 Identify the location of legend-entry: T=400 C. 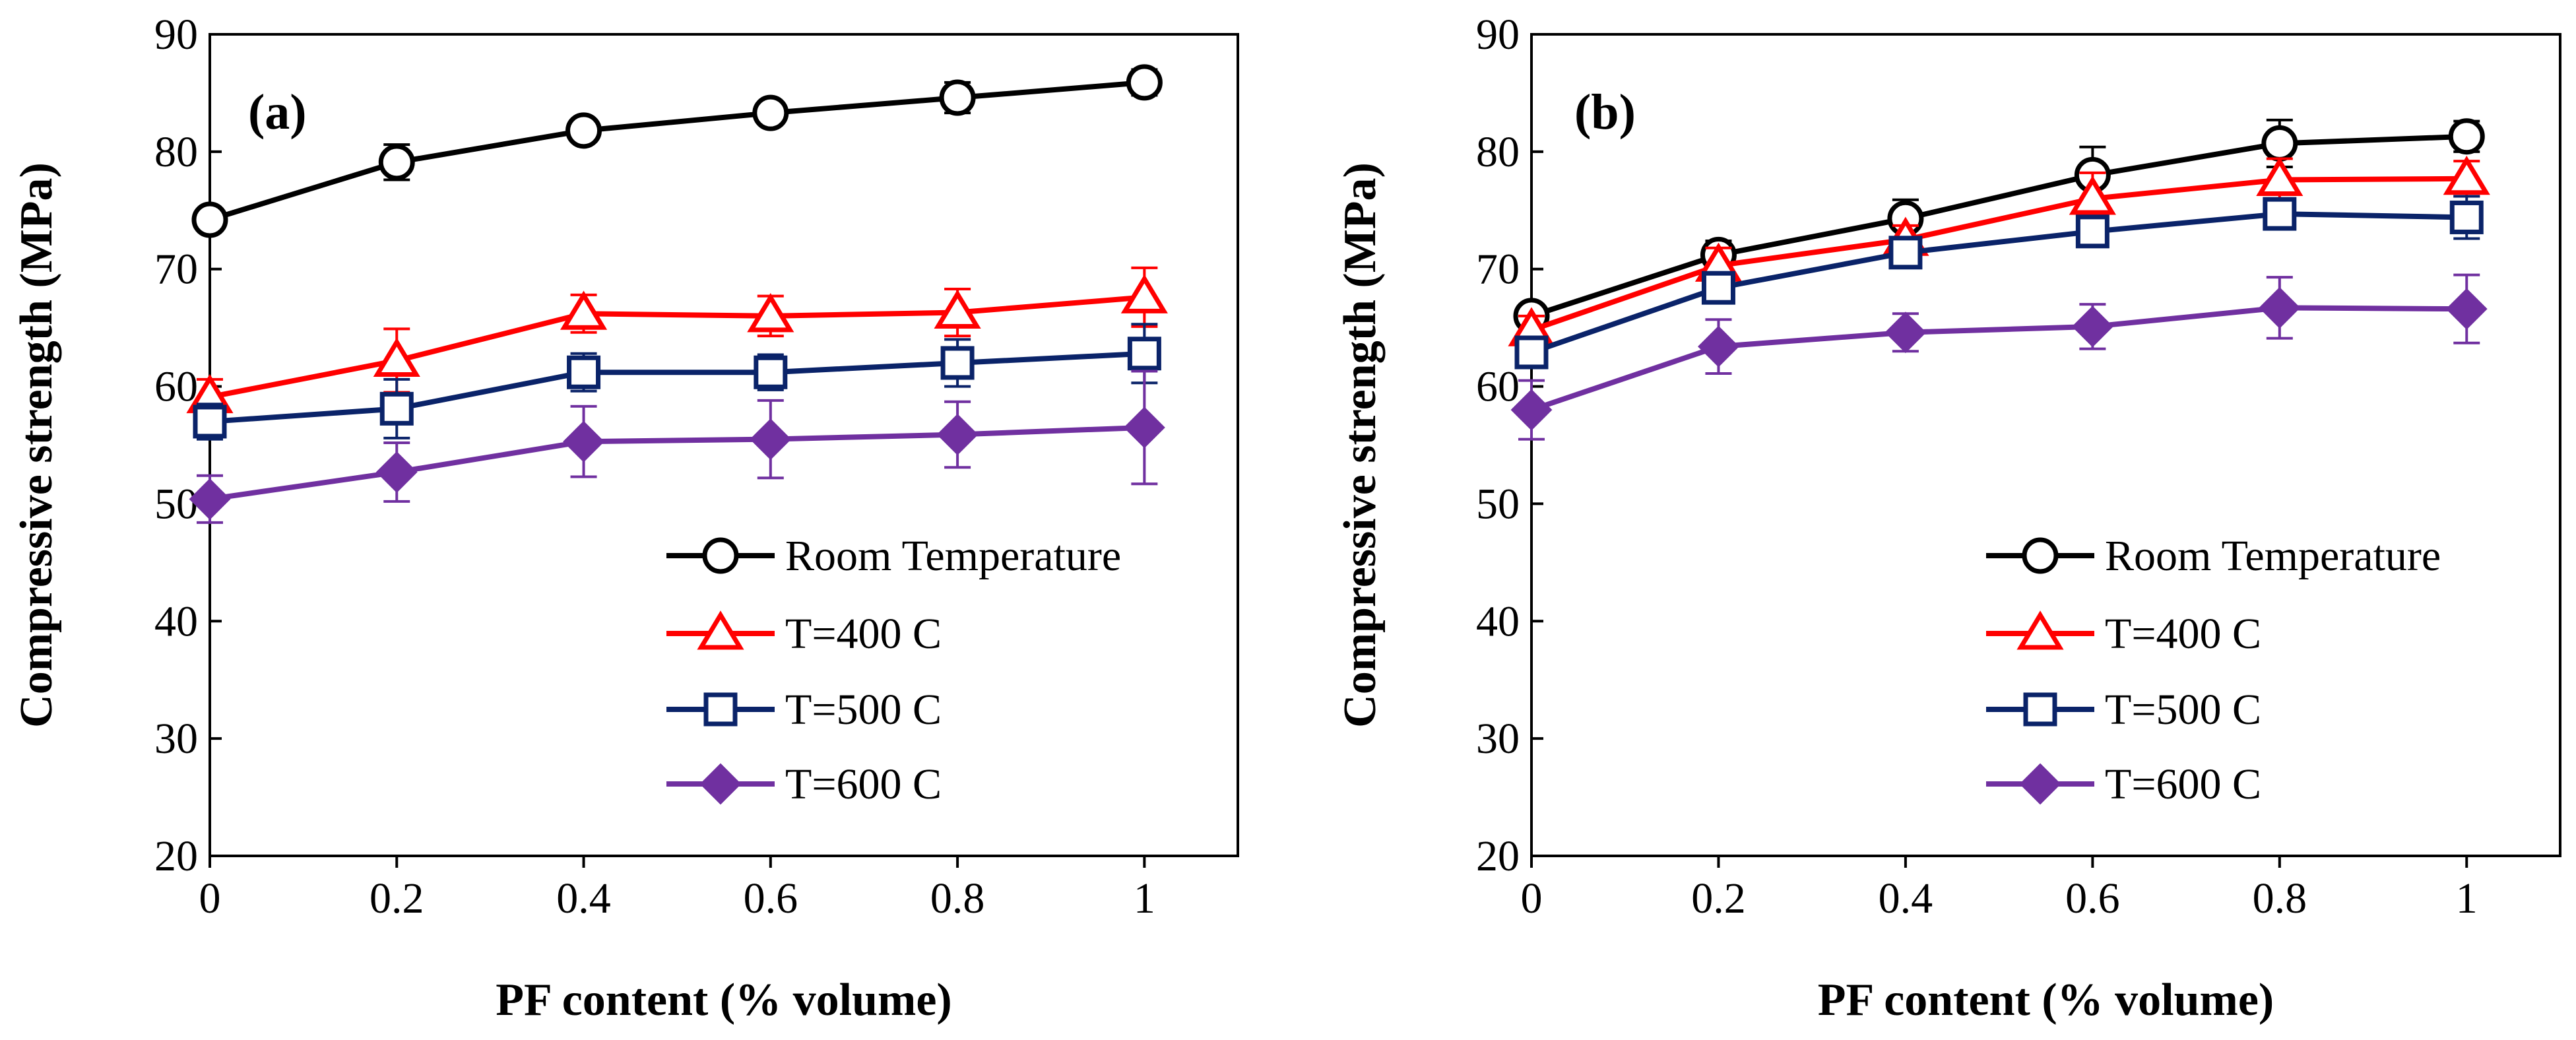
(2123, 634).